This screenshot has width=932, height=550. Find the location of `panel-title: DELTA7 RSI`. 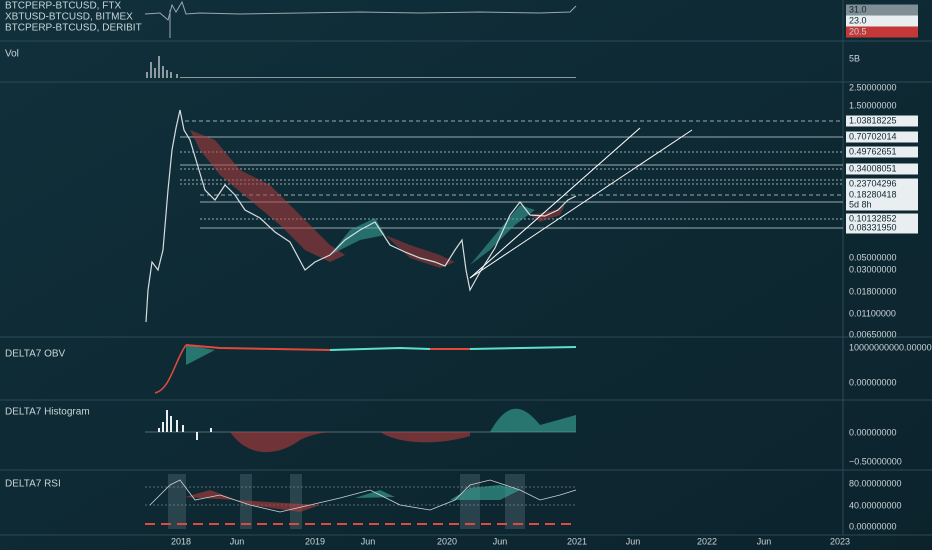

panel-title: DELTA7 RSI is located at coordinates (33, 484).